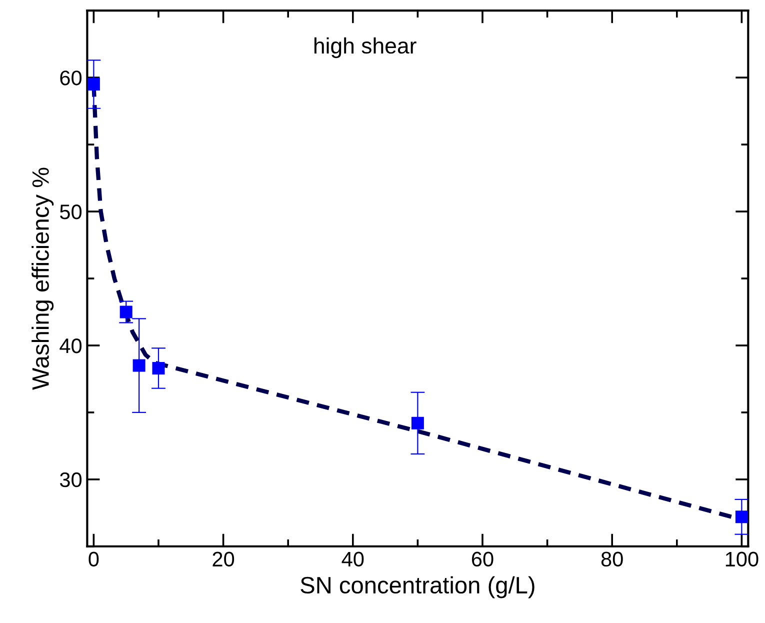 The width and height of the screenshot is (765, 623). What do you see at coordinates (43, 279) in the screenshot?
I see `y-axis-title: Washing efficiency %` at bounding box center [43, 279].